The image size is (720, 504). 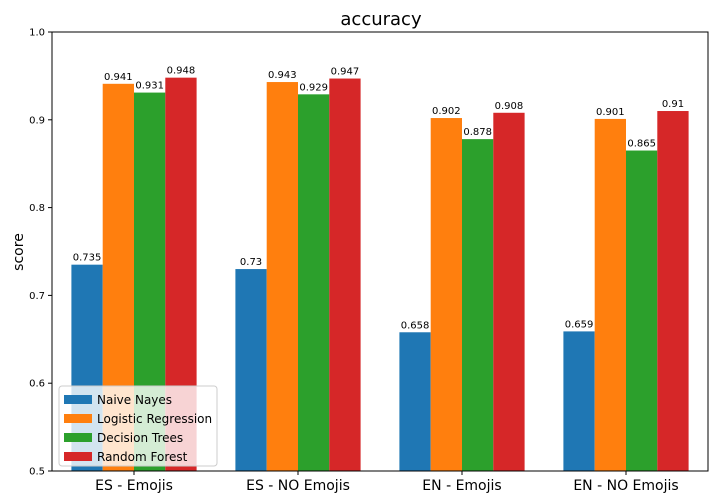 What do you see at coordinates (37, 33) in the screenshot?
I see `y-tick-label: 1.0` at bounding box center [37, 33].